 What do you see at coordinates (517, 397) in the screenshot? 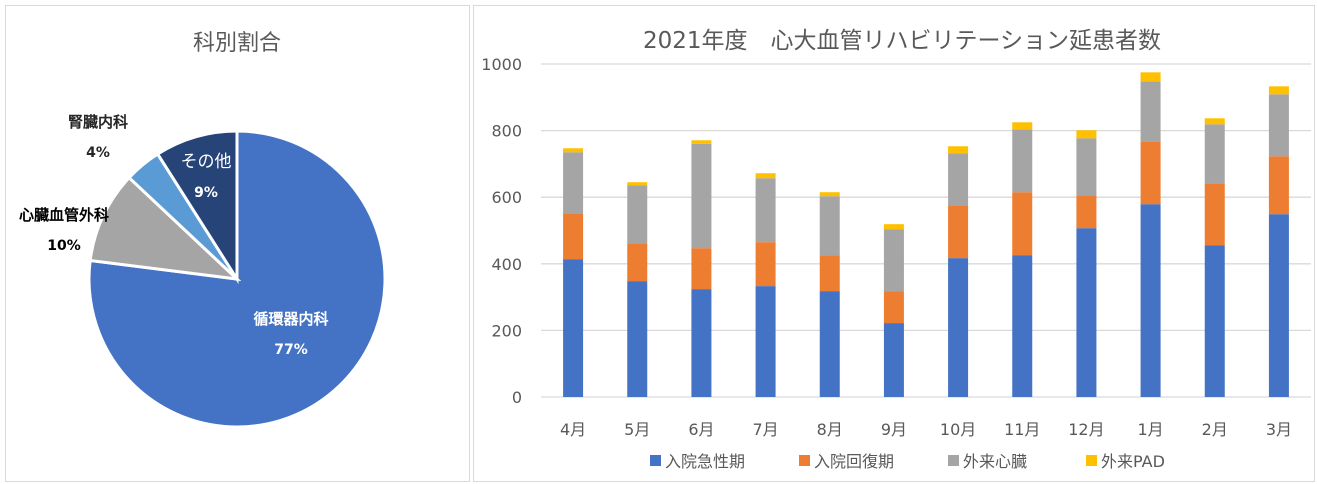
I see `y-tick-label: 0` at bounding box center [517, 397].